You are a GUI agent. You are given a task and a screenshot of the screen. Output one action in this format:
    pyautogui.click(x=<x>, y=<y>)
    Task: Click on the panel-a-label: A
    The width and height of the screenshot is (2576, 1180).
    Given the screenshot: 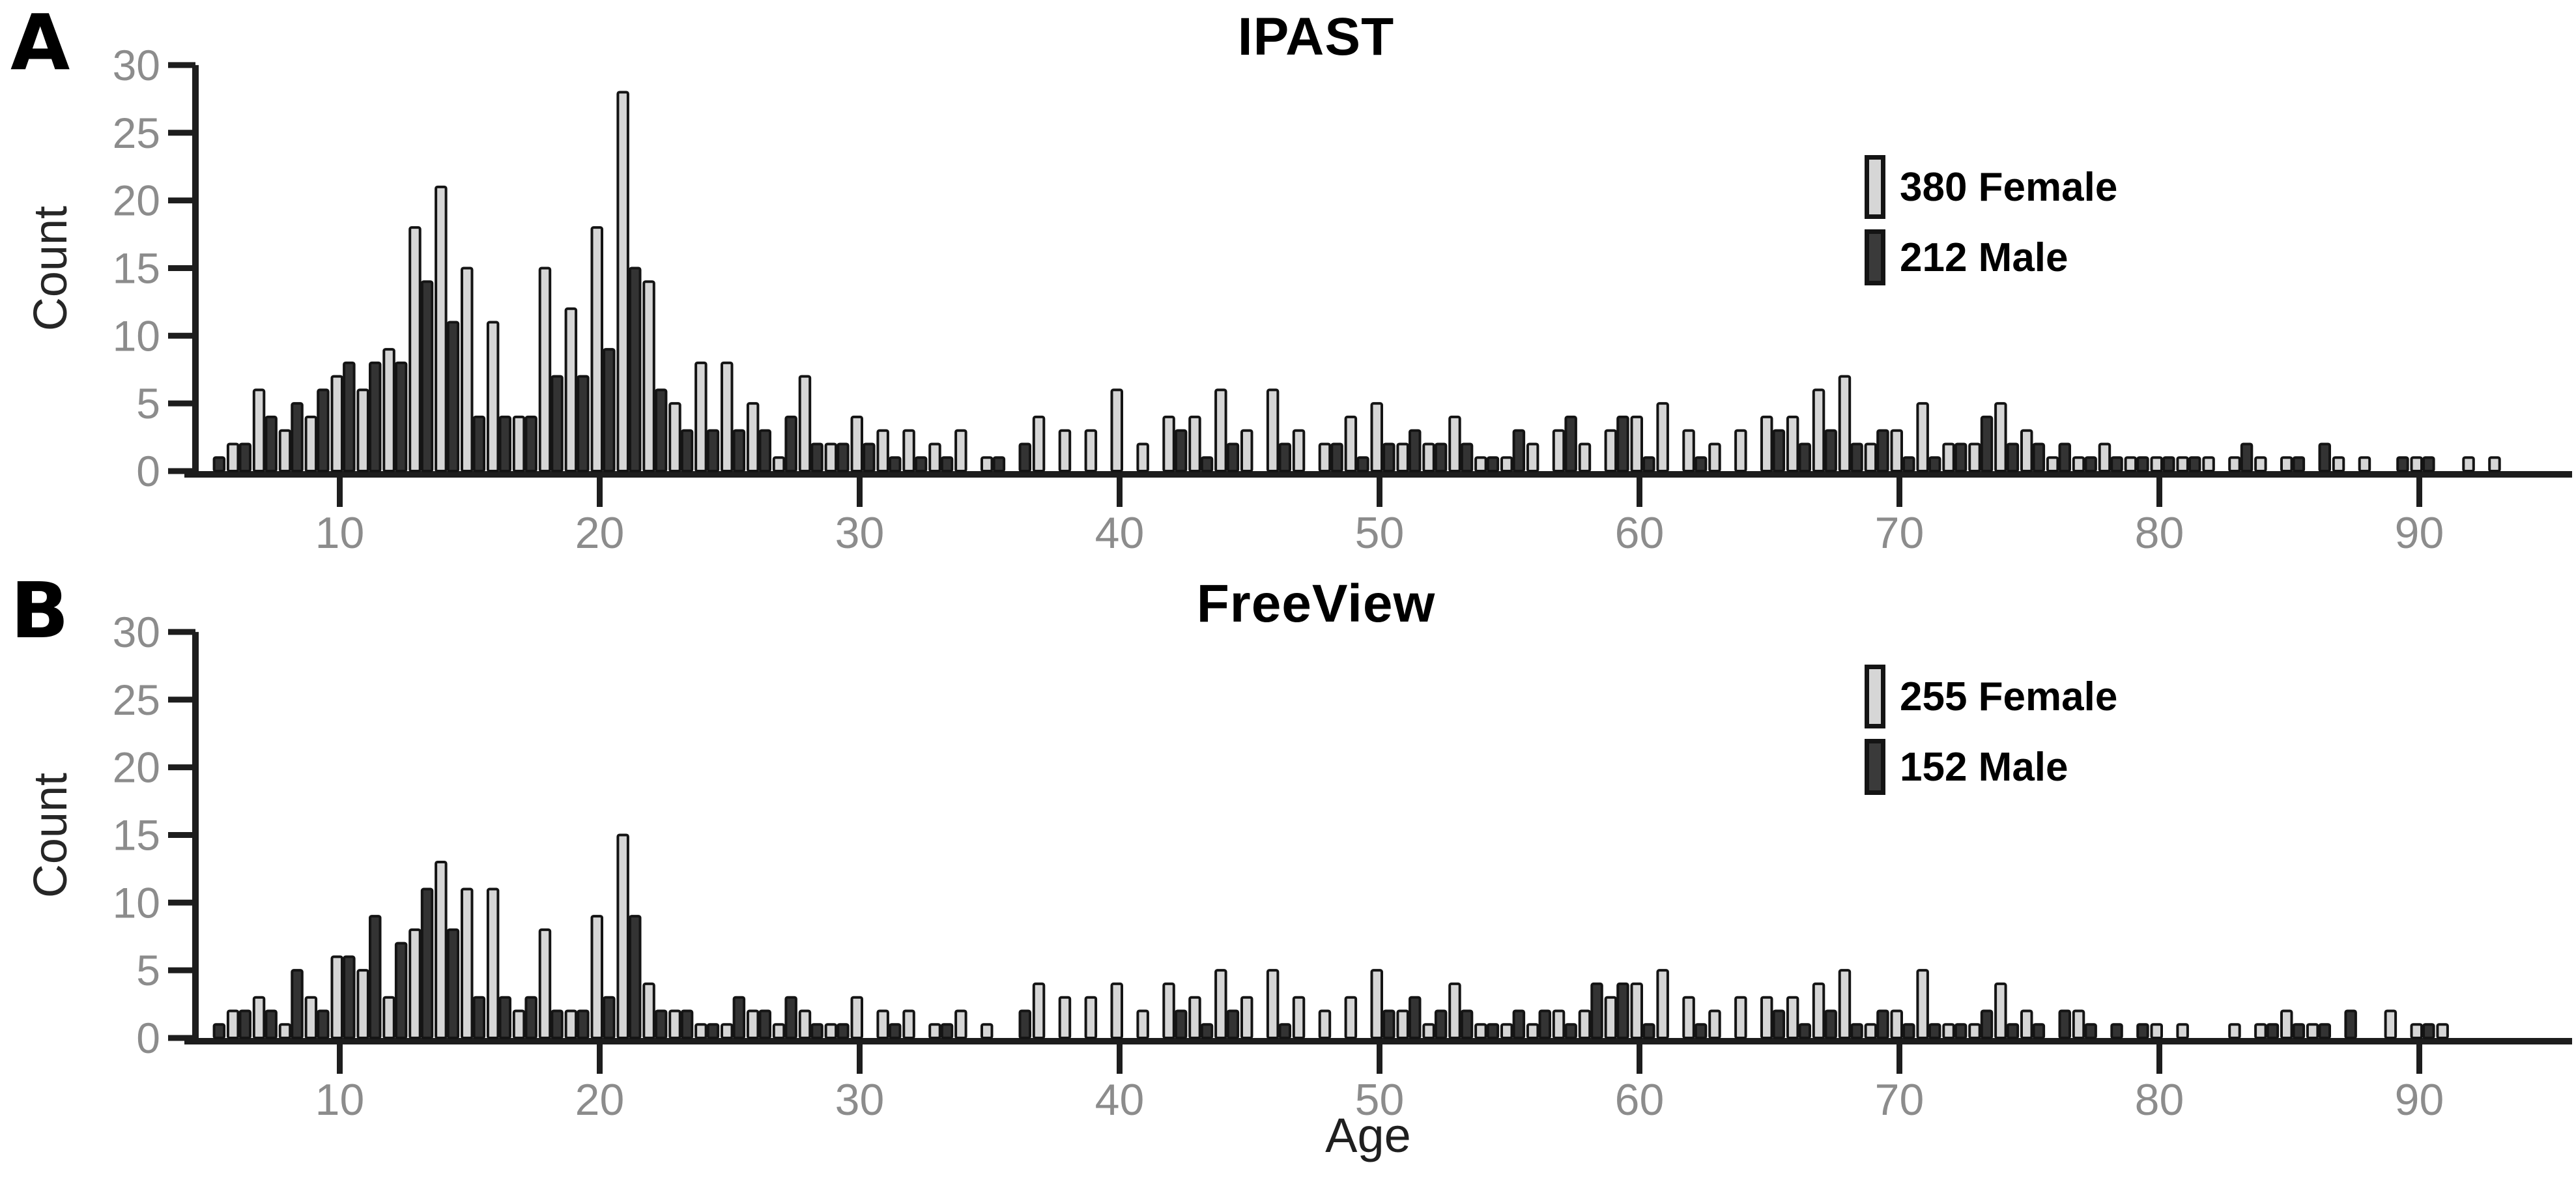 What is the action you would take?
    pyautogui.click(x=40, y=44)
    